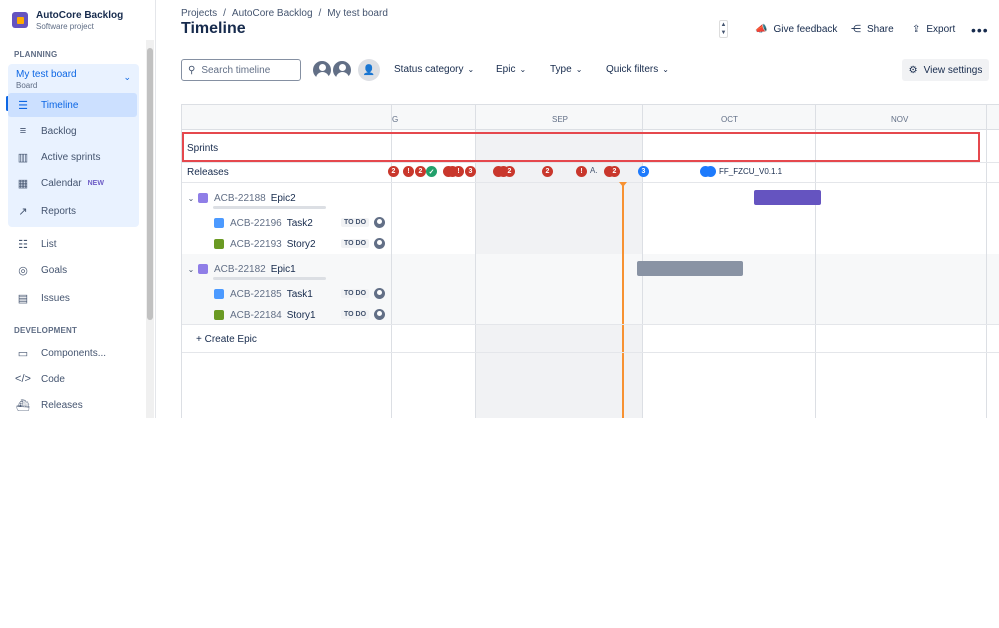 The width and height of the screenshot is (999, 628). I want to click on planning-group: My test board Board ⌄, so click(73, 145).